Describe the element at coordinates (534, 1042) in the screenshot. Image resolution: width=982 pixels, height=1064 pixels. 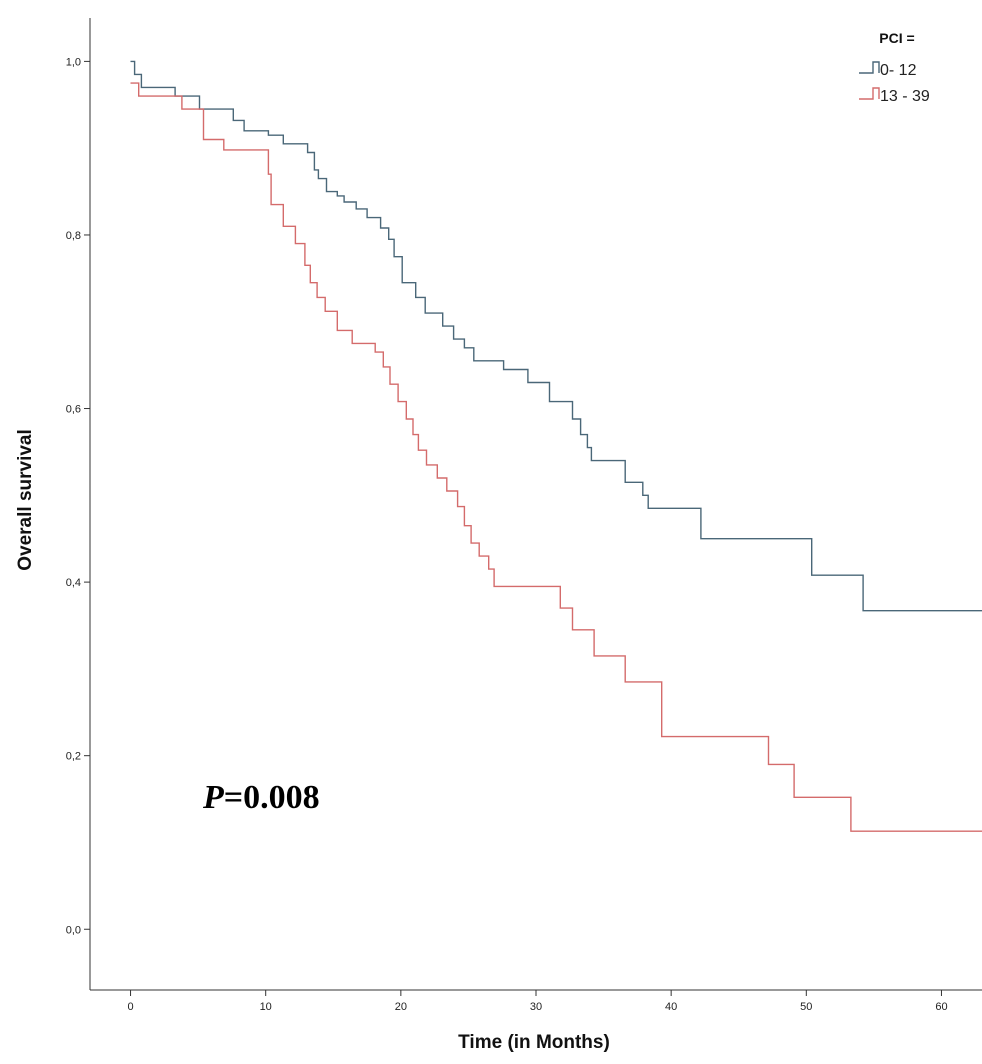
I see `x-axis-title: Time (in Months)` at that location.